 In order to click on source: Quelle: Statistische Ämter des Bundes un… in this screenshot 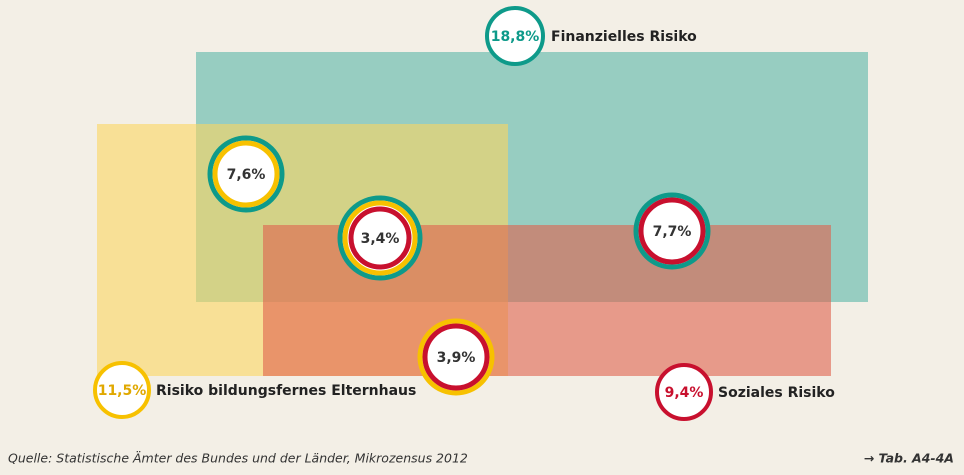, I will do `click(238, 458)`.